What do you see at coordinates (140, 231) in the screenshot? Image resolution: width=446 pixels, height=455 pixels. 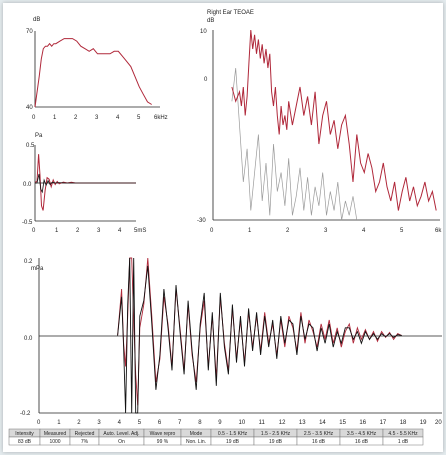 I see `x-unit-label: 5mS` at bounding box center [140, 231].